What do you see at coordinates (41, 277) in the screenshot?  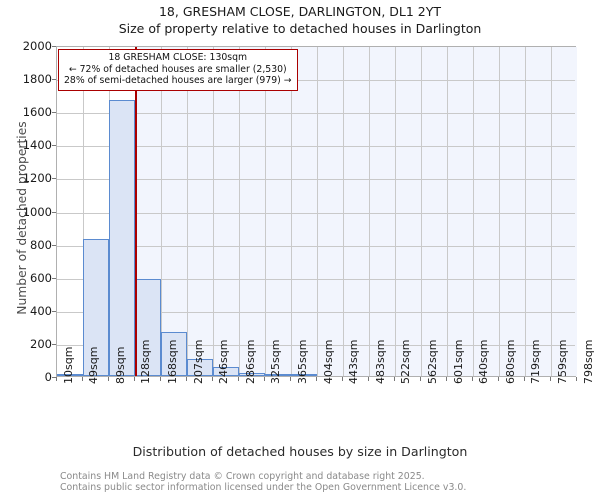 I see `y-tick-label: 600` at bounding box center [41, 277].